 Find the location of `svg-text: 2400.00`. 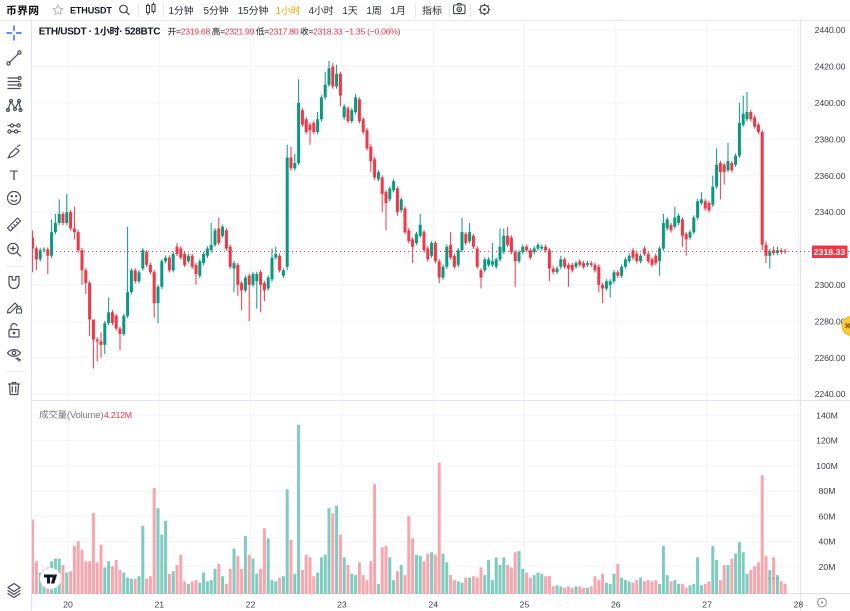

svg-text: 2400.00 is located at coordinates (830, 103).